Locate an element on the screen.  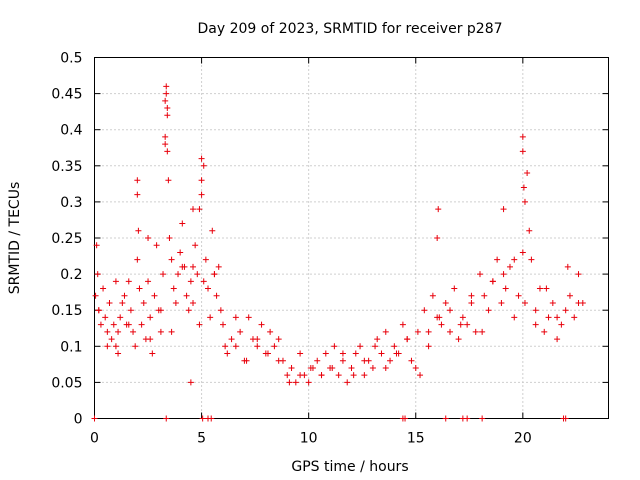
y-tick-label: 0.05 is located at coordinates (66, 383).